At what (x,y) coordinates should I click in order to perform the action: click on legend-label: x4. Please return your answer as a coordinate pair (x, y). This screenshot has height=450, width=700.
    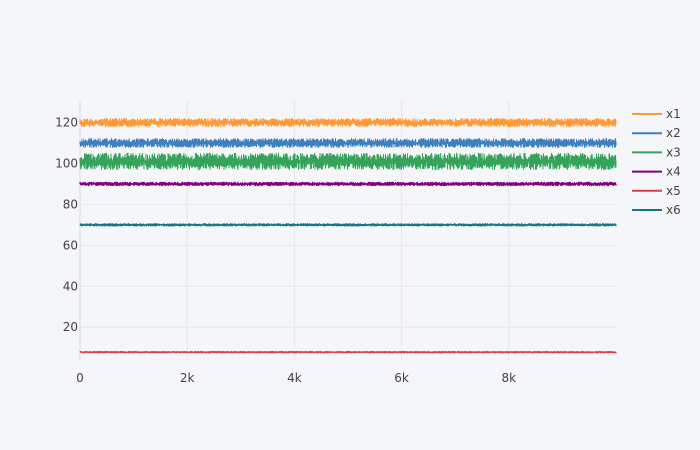
    Looking at the image, I should click on (673, 172).